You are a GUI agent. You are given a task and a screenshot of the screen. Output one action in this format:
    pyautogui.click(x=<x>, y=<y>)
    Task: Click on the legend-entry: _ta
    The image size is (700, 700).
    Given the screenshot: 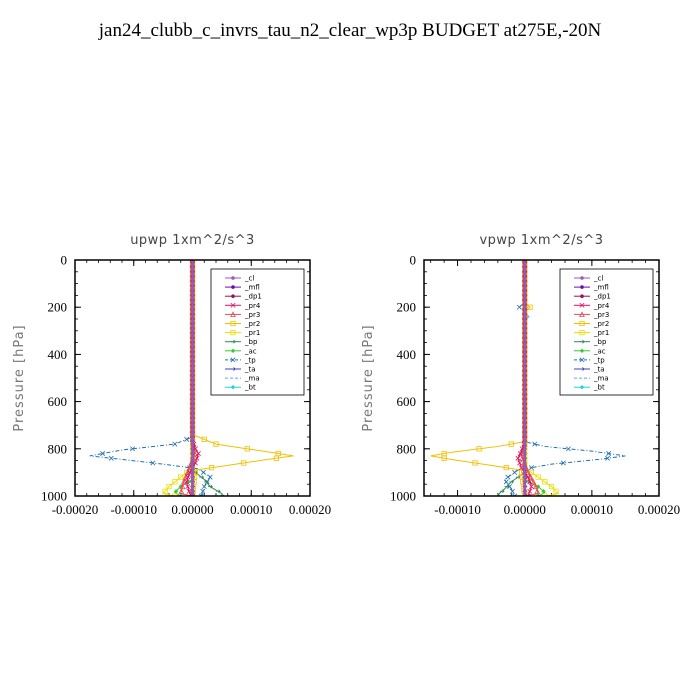 What is the action you would take?
    pyautogui.click(x=589, y=370)
    